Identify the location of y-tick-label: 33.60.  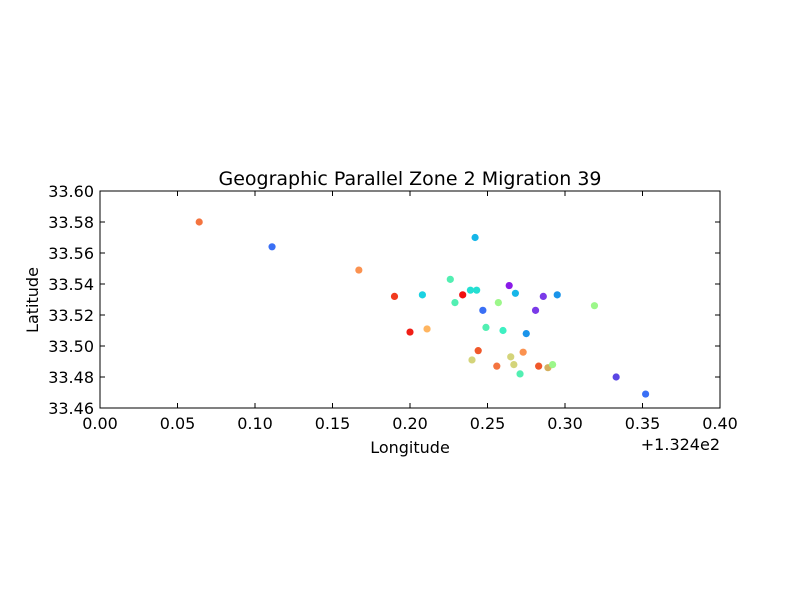
(71, 191).